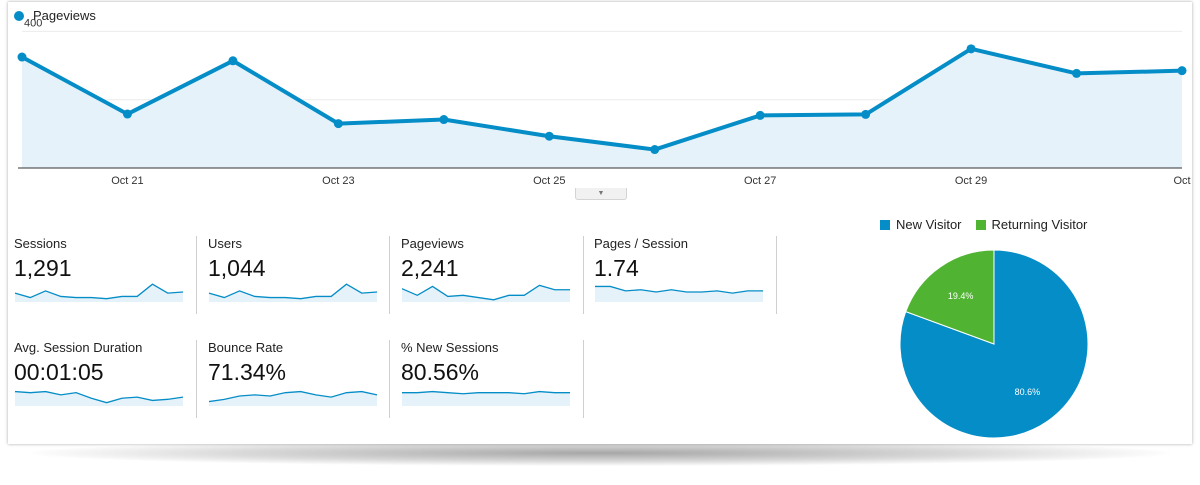 The image size is (1200, 485). I want to click on users-sparkline, so click(293, 292).